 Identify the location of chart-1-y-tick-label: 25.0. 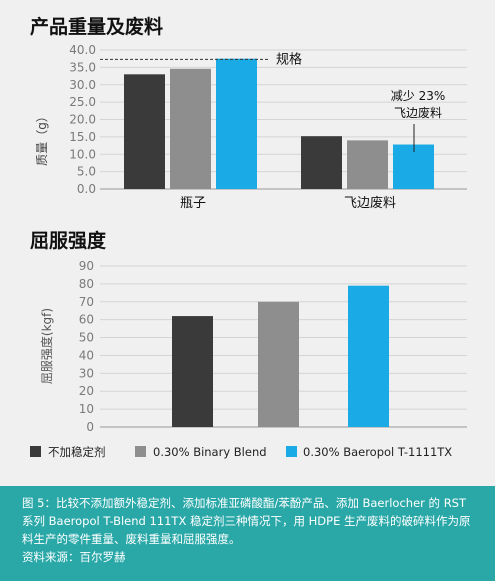
(82, 102).